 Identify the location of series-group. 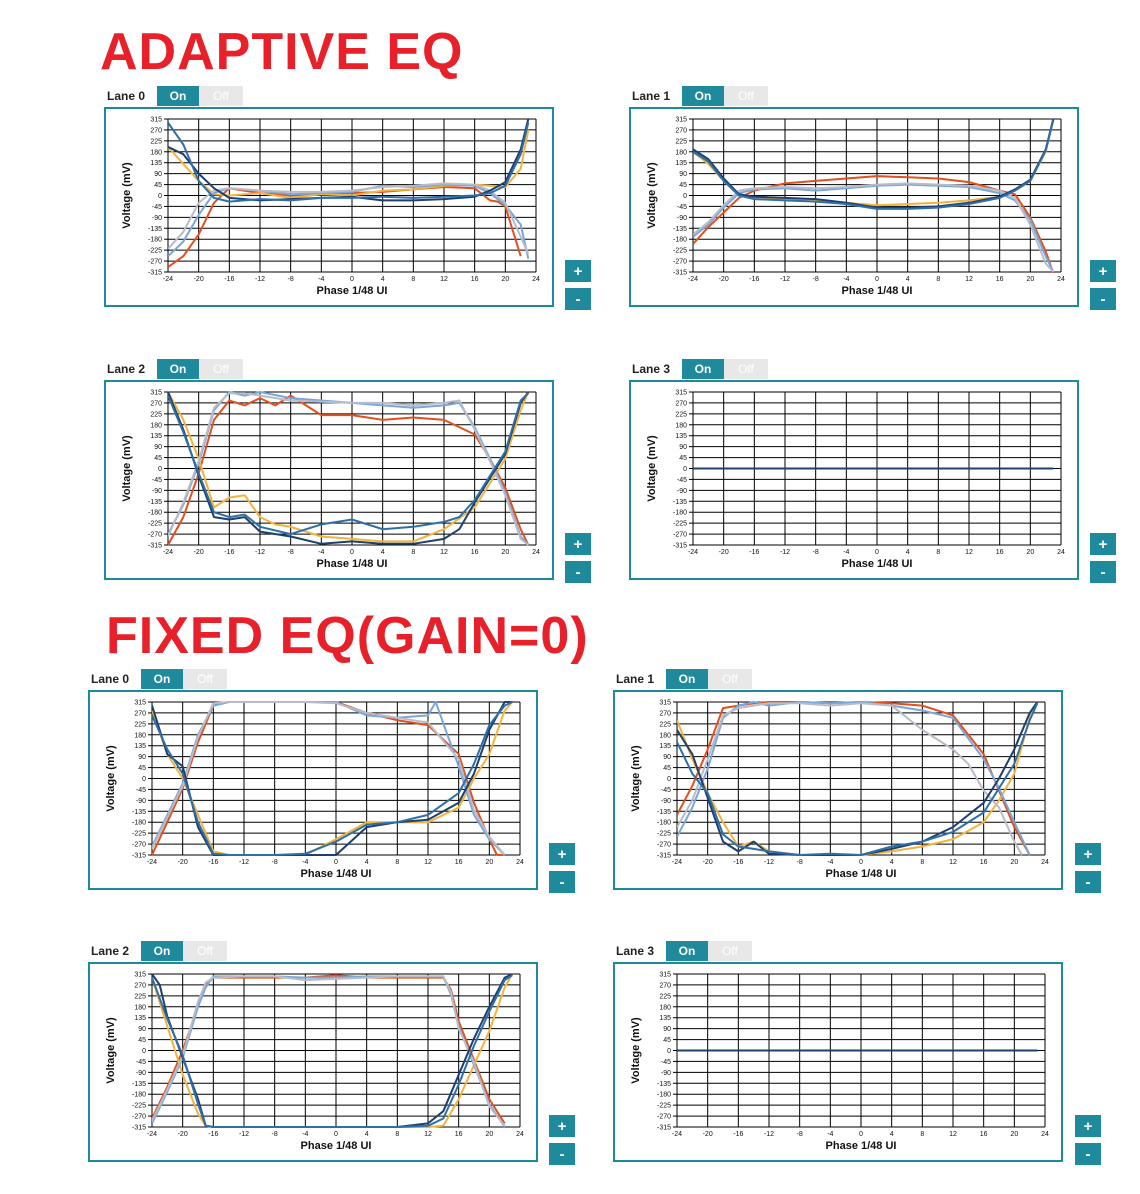
(858, 778).